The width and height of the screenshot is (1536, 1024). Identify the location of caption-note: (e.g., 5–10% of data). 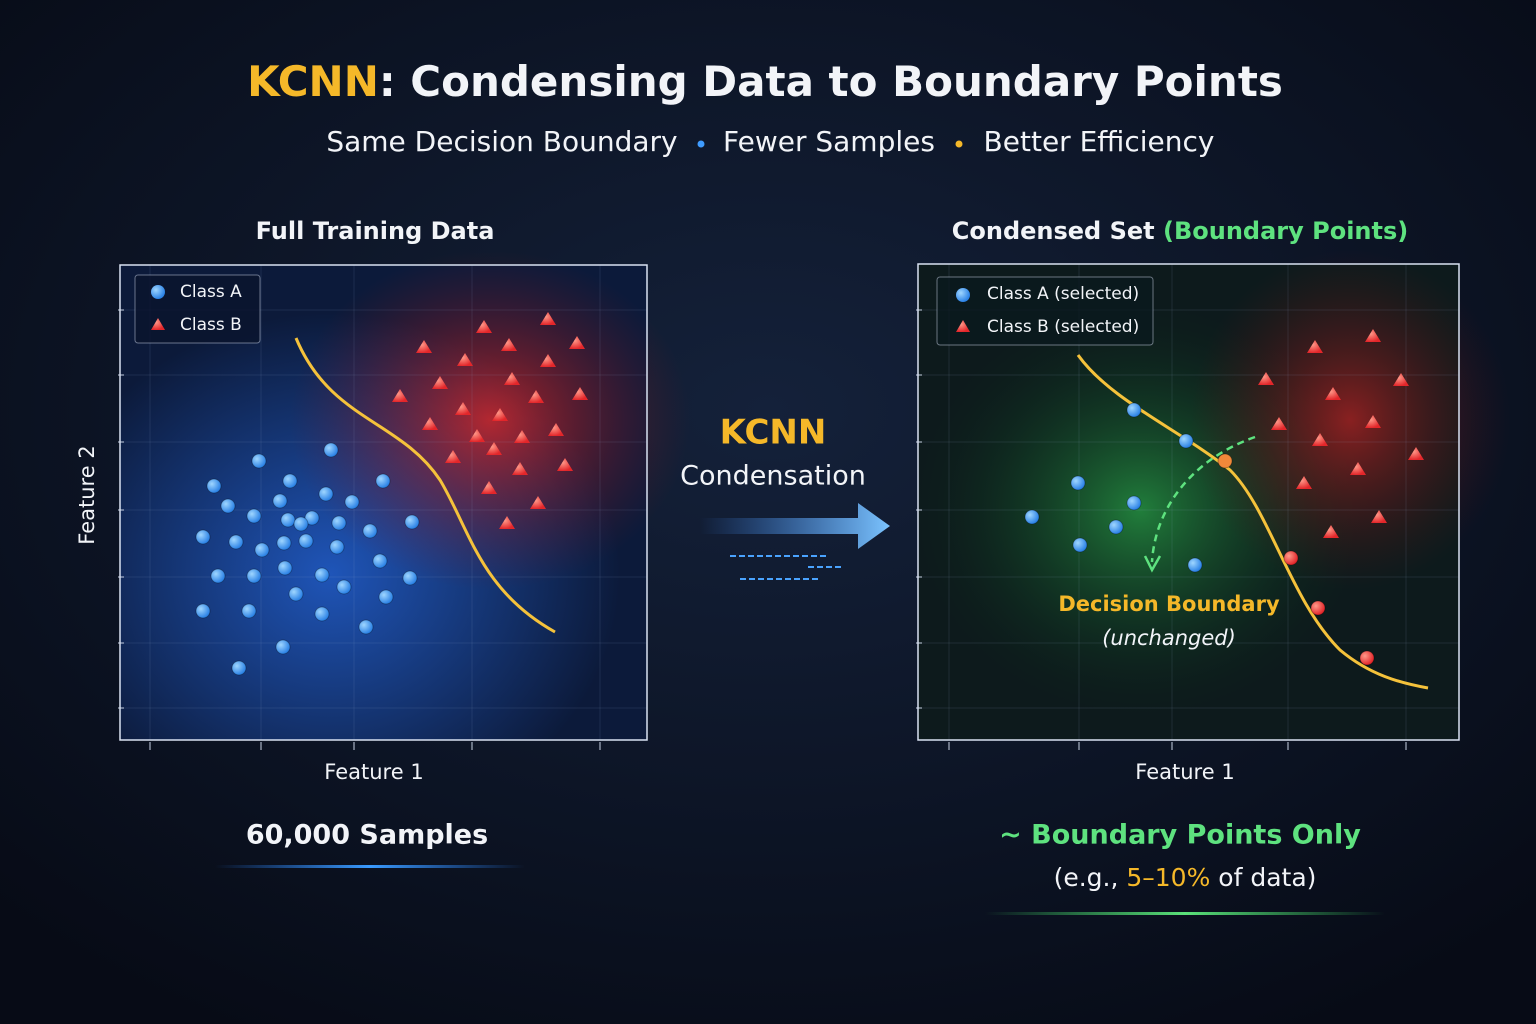
(1185, 877).